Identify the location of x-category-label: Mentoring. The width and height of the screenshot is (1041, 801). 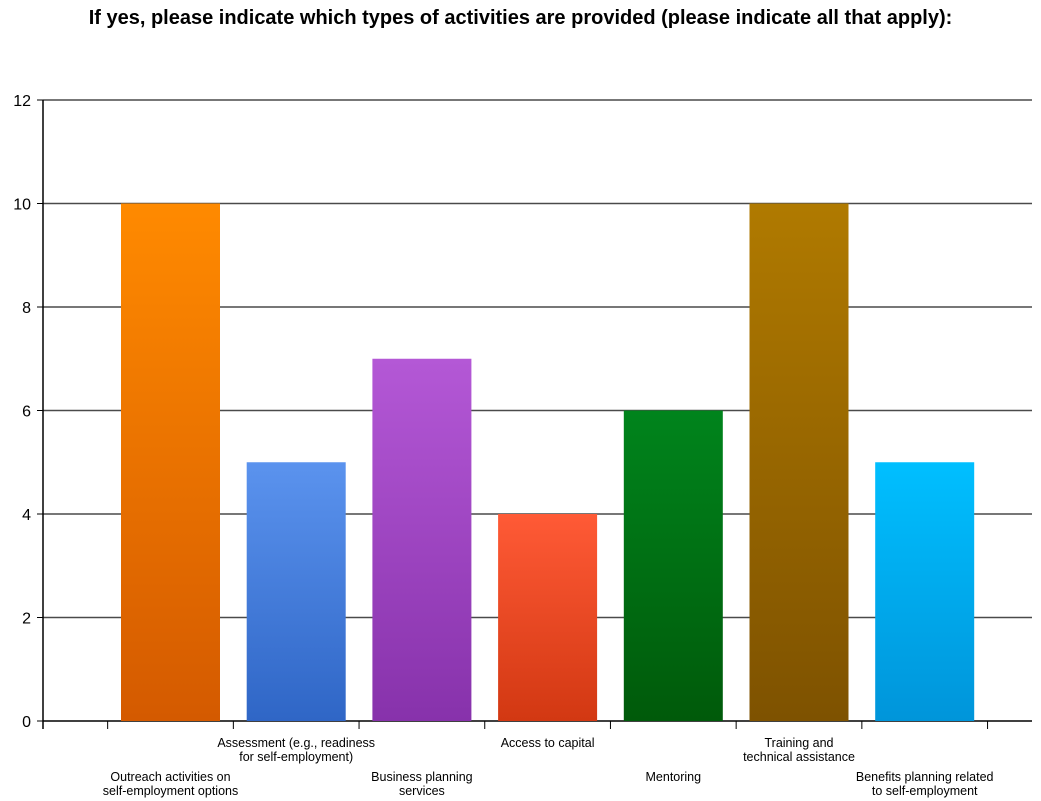
(674, 777).